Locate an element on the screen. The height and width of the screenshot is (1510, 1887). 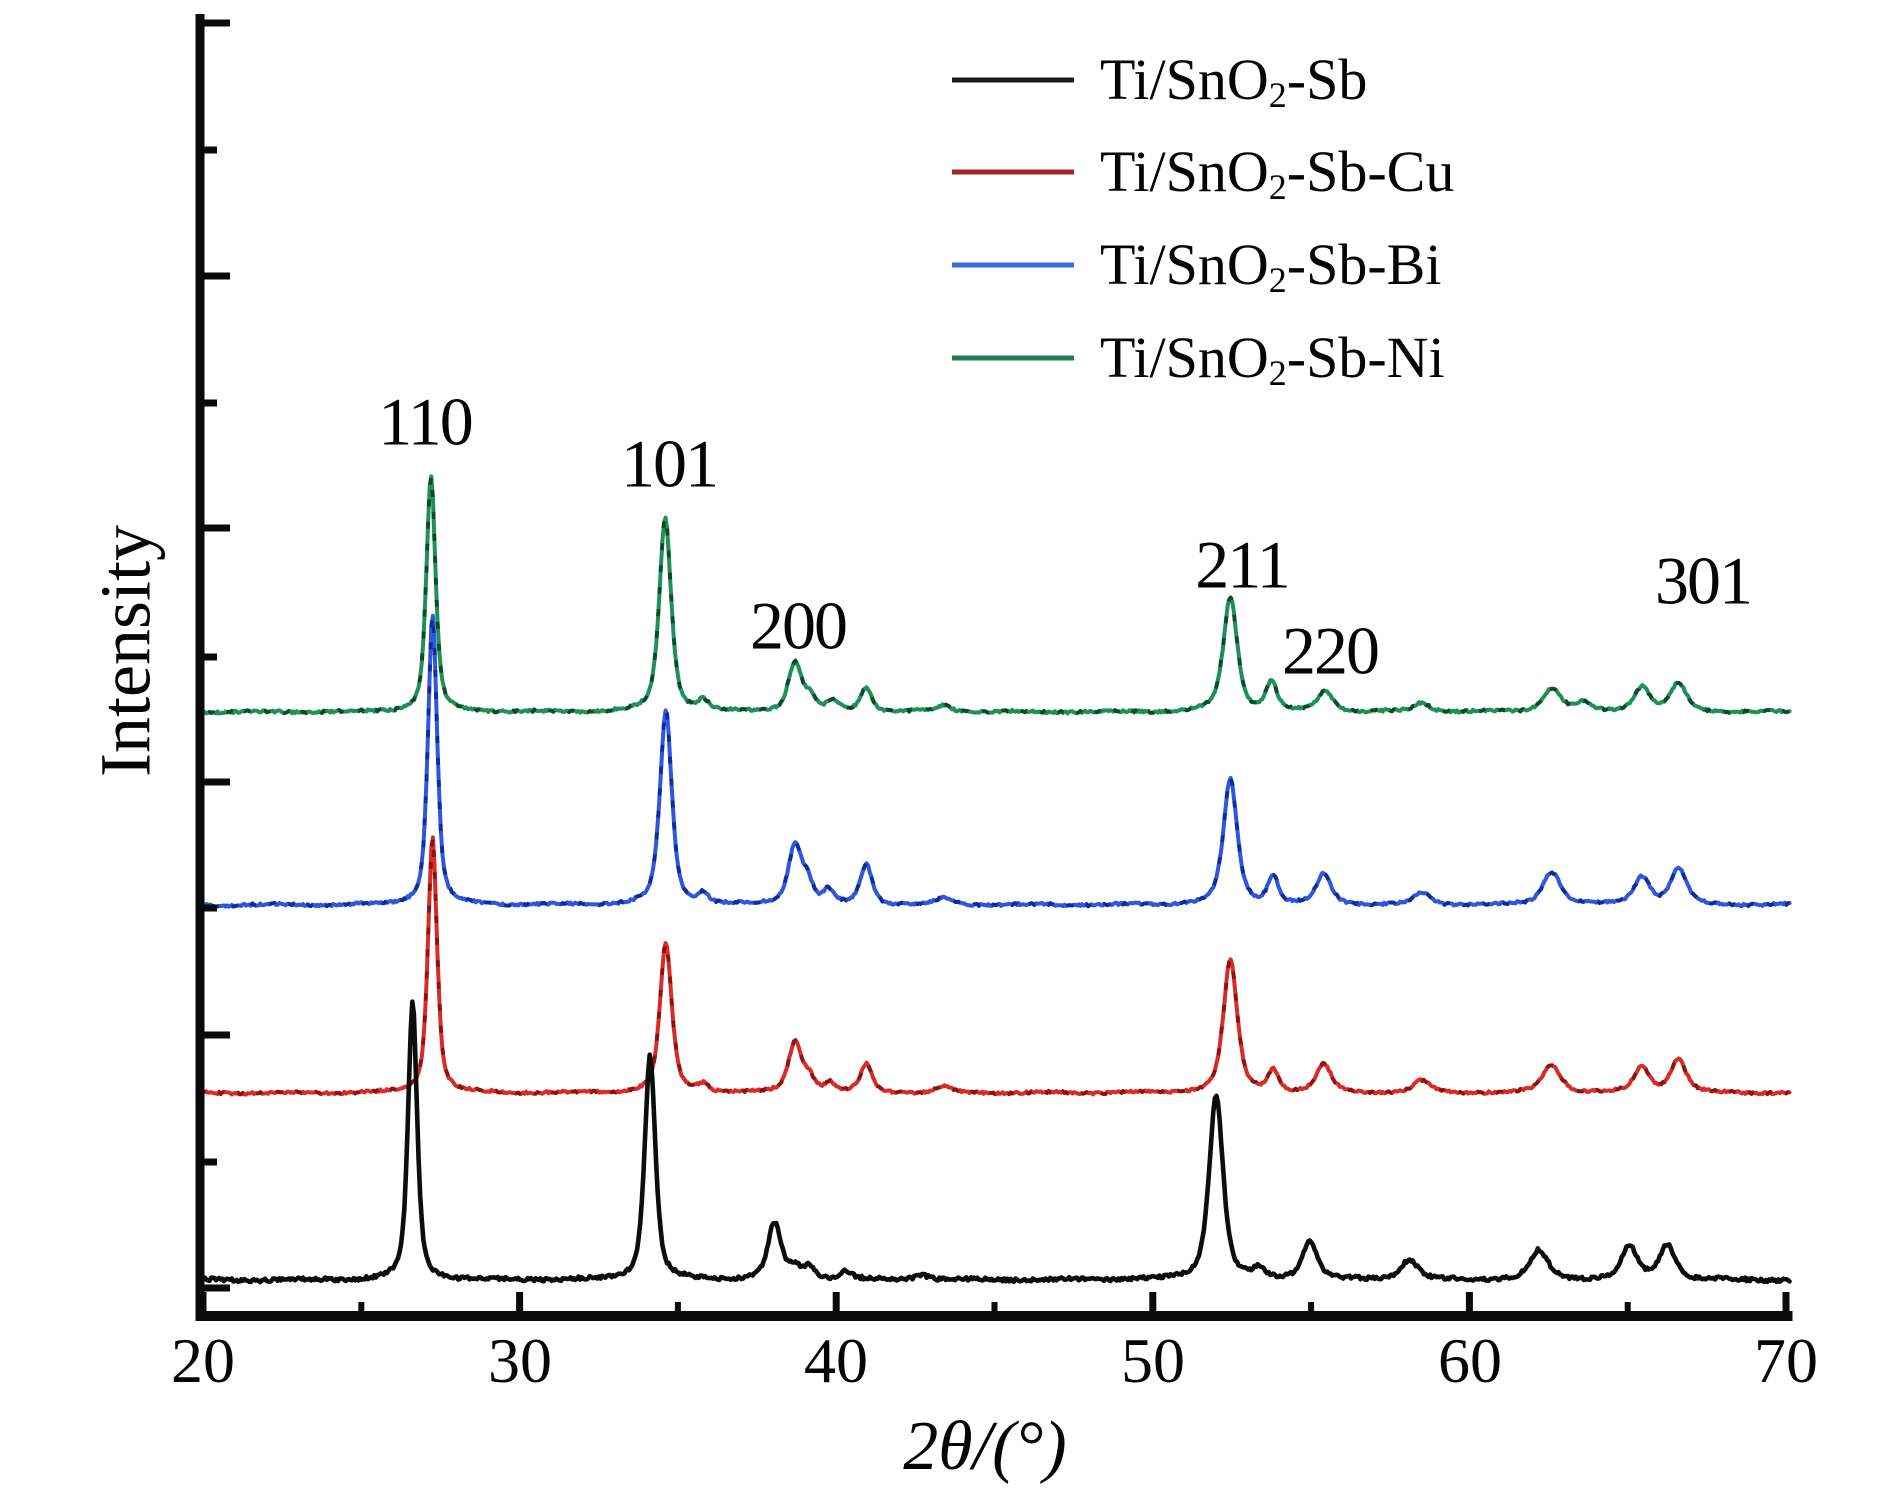
legend-label-sb-ni: Ti/SnO2-Sb-Ni is located at coordinates (1272, 359).